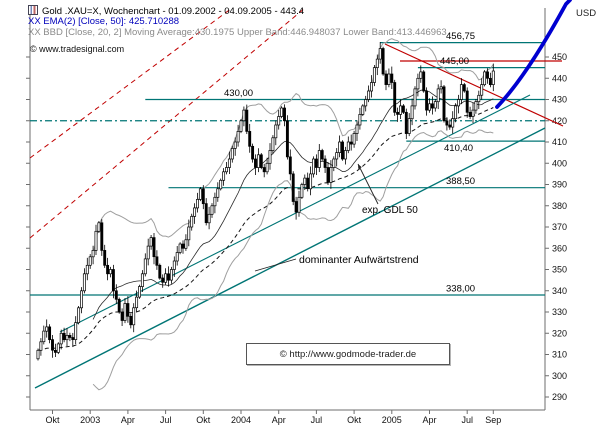  I want to click on y-axis-tick-label: 320, so click(559, 333).